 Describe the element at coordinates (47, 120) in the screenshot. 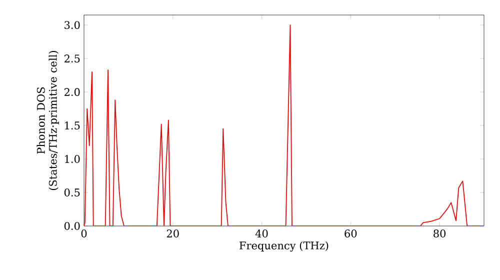

I see `y-axis-title: Phonon DOS (States/THz·primitive cell)` at that location.